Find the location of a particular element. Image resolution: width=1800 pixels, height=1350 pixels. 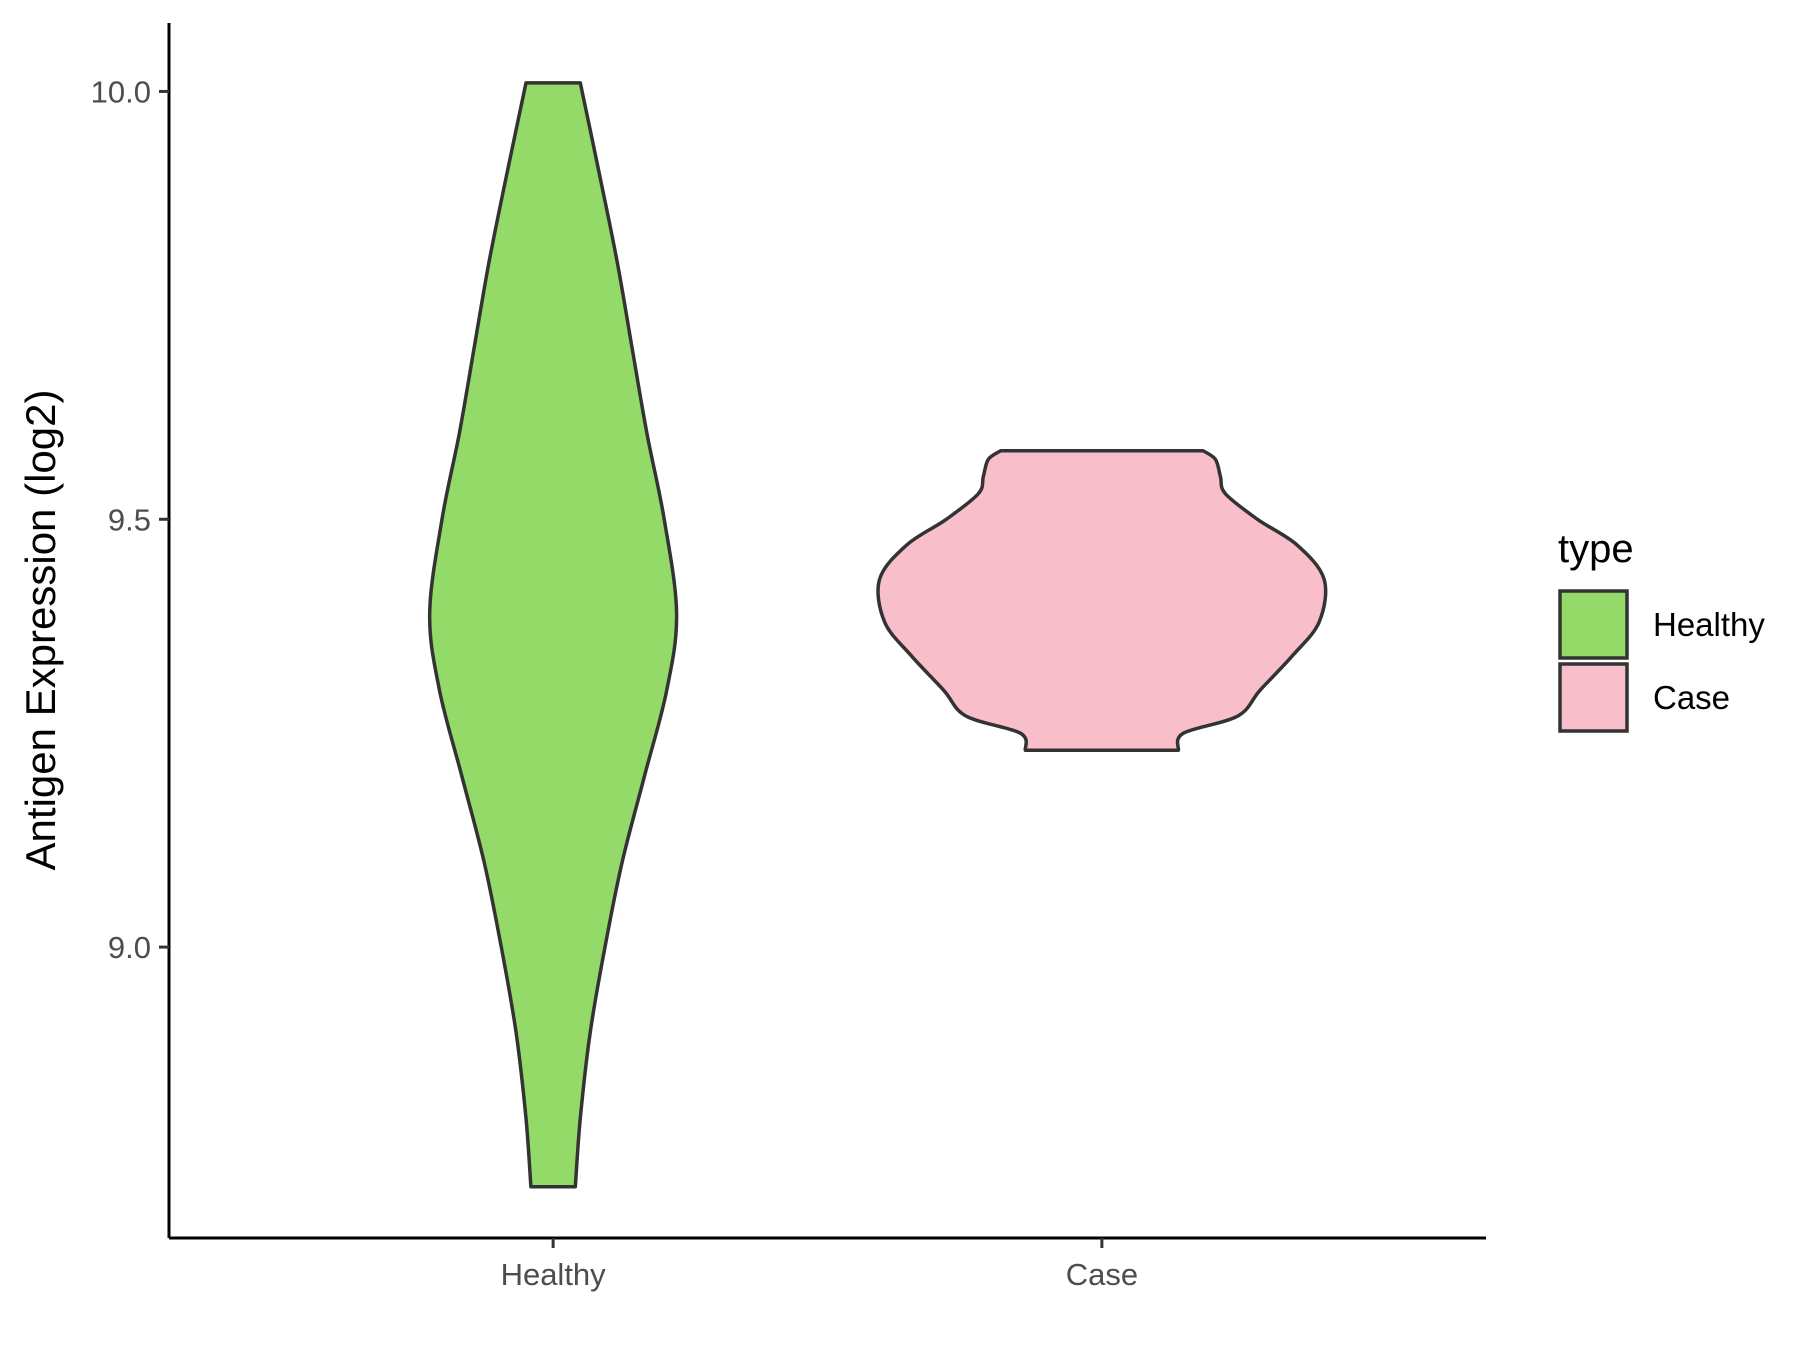

y-tick-label: 9.5 is located at coordinates (129, 519).